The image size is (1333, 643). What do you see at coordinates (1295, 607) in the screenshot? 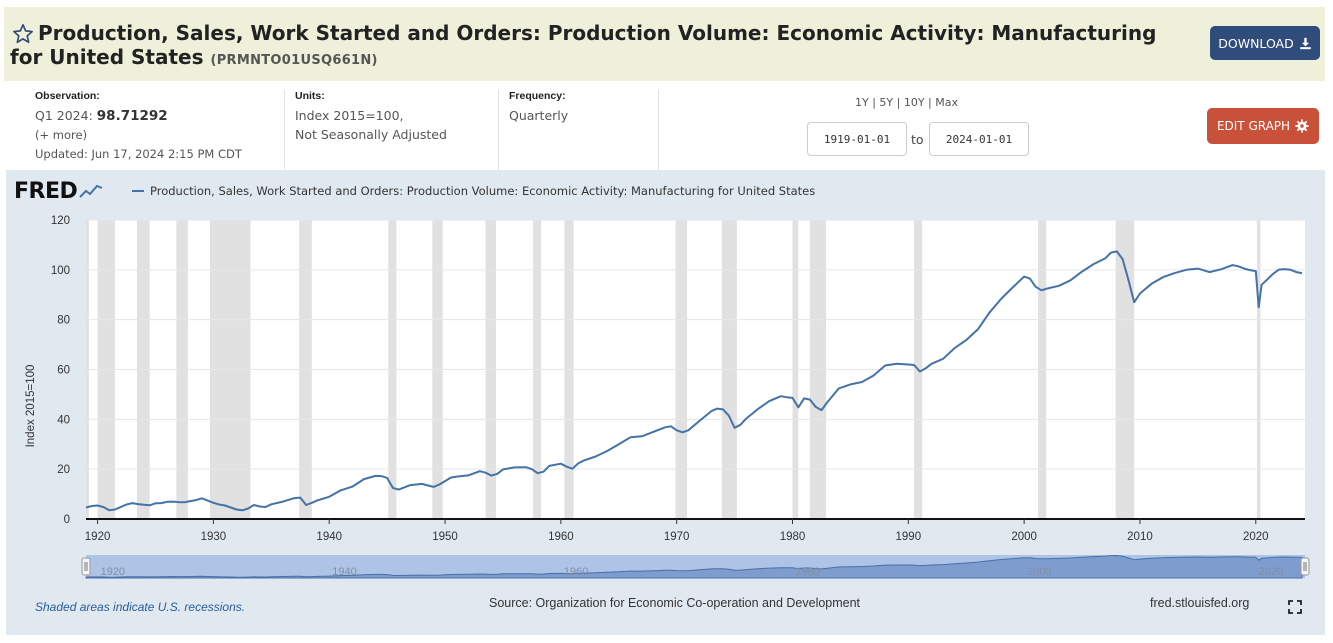
I see `fullscreen-icon` at bounding box center [1295, 607].